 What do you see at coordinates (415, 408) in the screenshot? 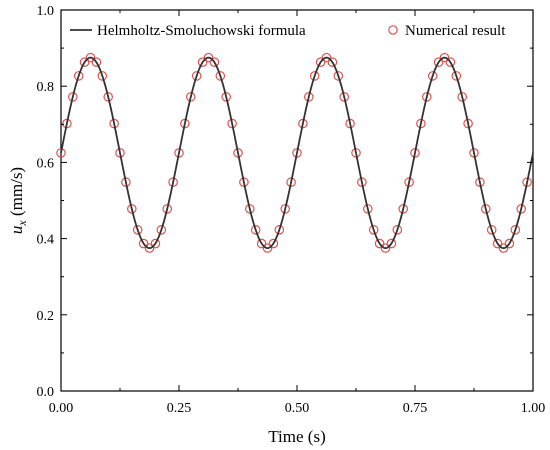
I see `x-tick-label: 0.75` at bounding box center [415, 408].